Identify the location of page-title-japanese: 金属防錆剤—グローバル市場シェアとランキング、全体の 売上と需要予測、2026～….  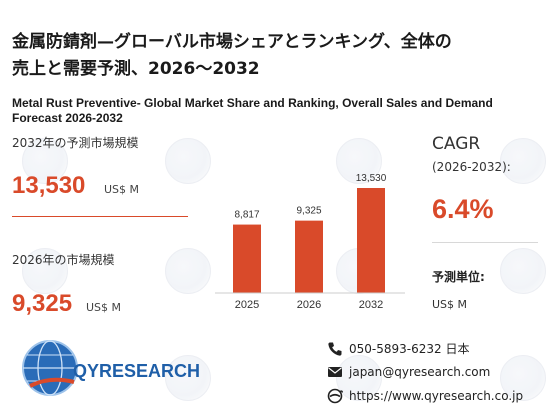
(282, 56).